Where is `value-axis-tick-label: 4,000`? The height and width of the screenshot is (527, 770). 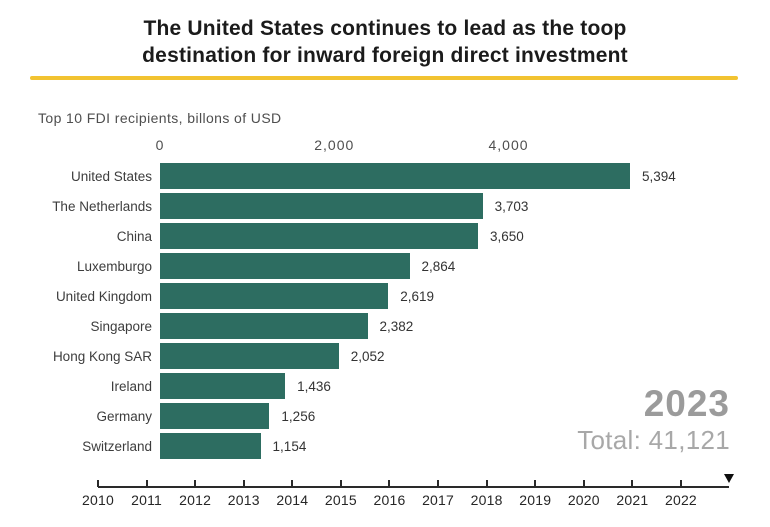
value-axis-tick-label: 4,000 is located at coordinates (508, 145).